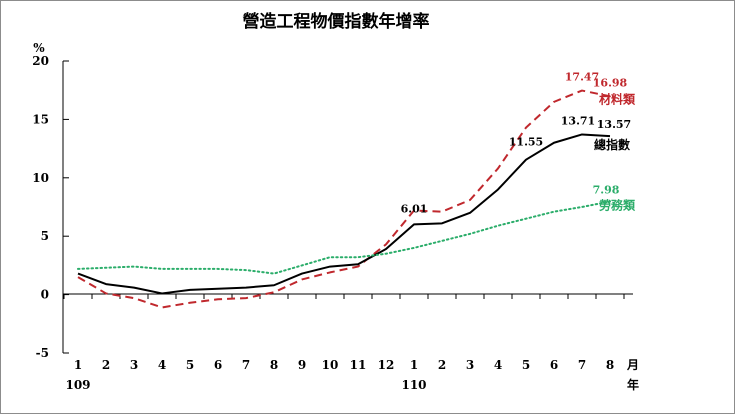 Image resolution: width=735 pixels, height=414 pixels. What do you see at coordinates (578, 120) in the screenshot?
I see `data-label: 13.71` at bounding box center [578, 120].